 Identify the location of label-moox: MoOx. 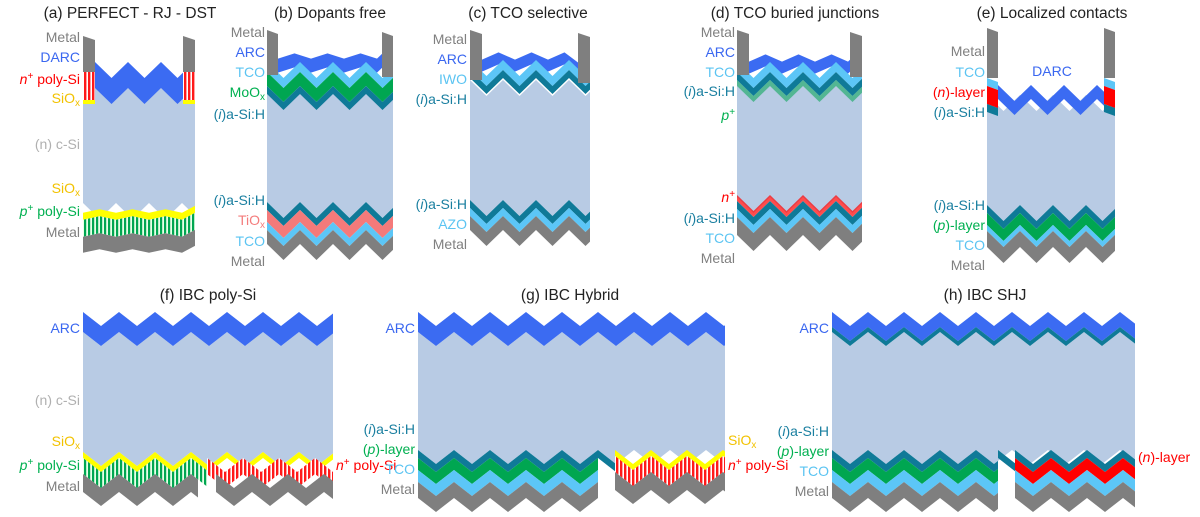
(247, 93).